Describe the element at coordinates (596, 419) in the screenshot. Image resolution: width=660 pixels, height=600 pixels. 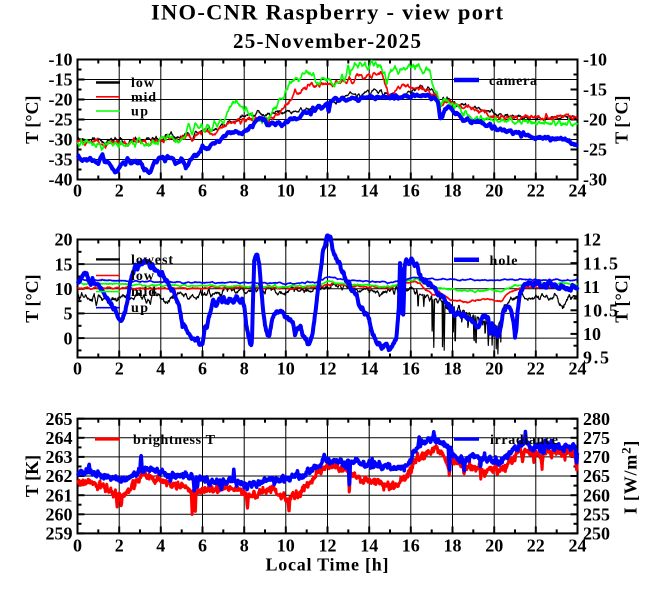
I see `svg-text: 280` at that location.